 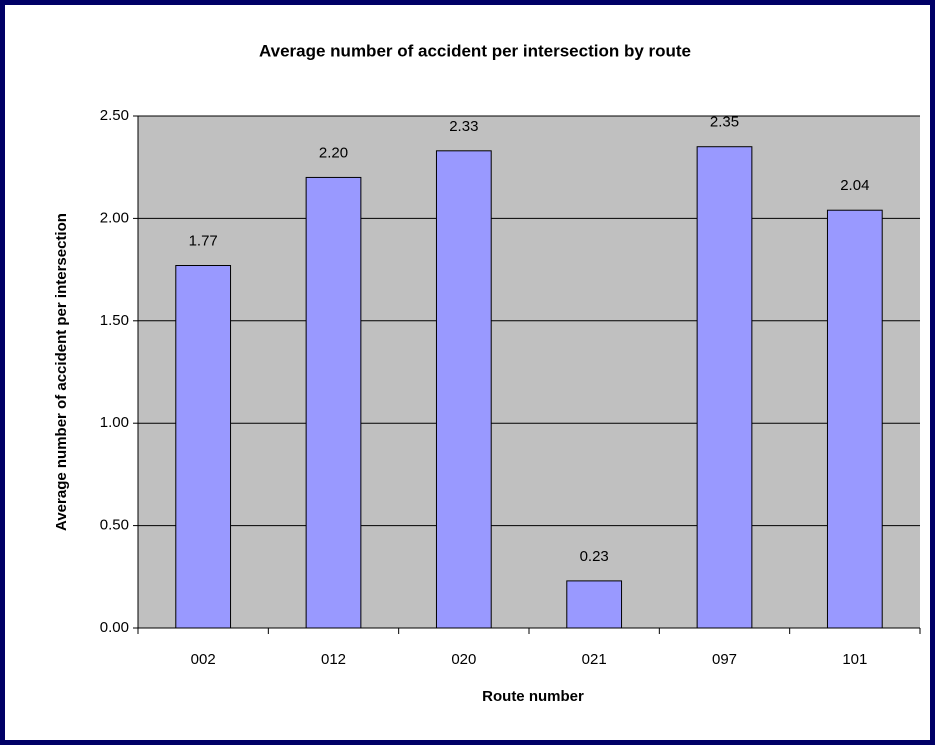 What do you see at coordinates (203, 240) in the screenshot?
I see `data-label: 1.77` at bounding box center [203, 240].